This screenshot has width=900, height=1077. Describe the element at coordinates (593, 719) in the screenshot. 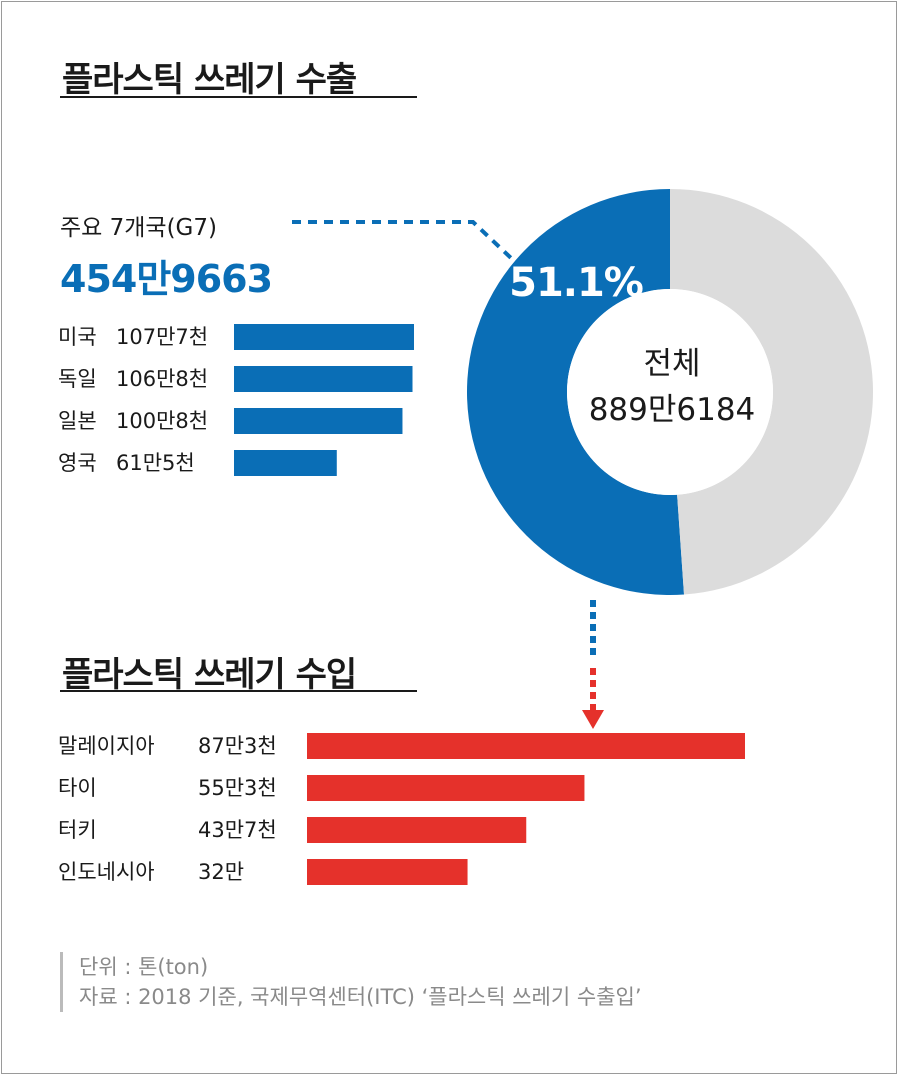

I see `arrow-head` at that location.